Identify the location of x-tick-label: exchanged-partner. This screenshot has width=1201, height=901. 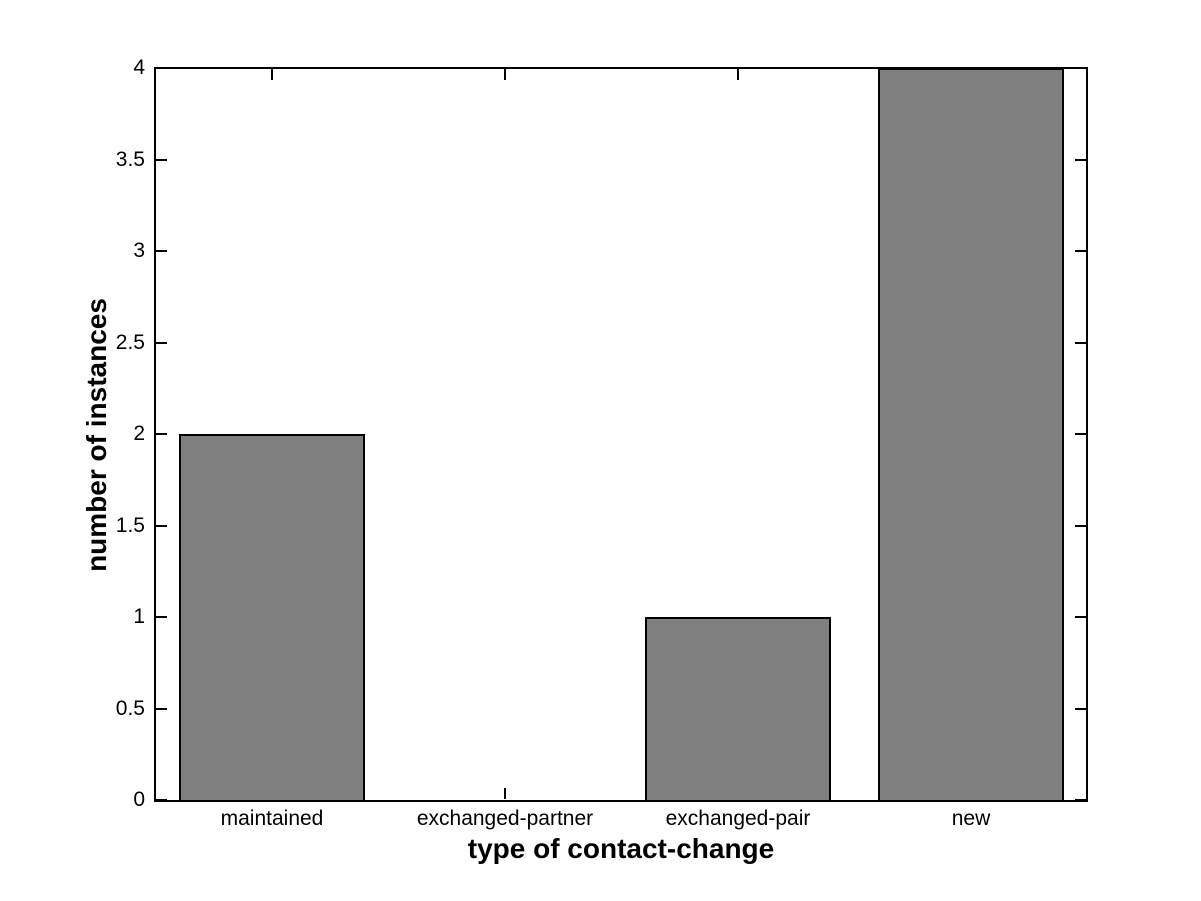
(505, 818).